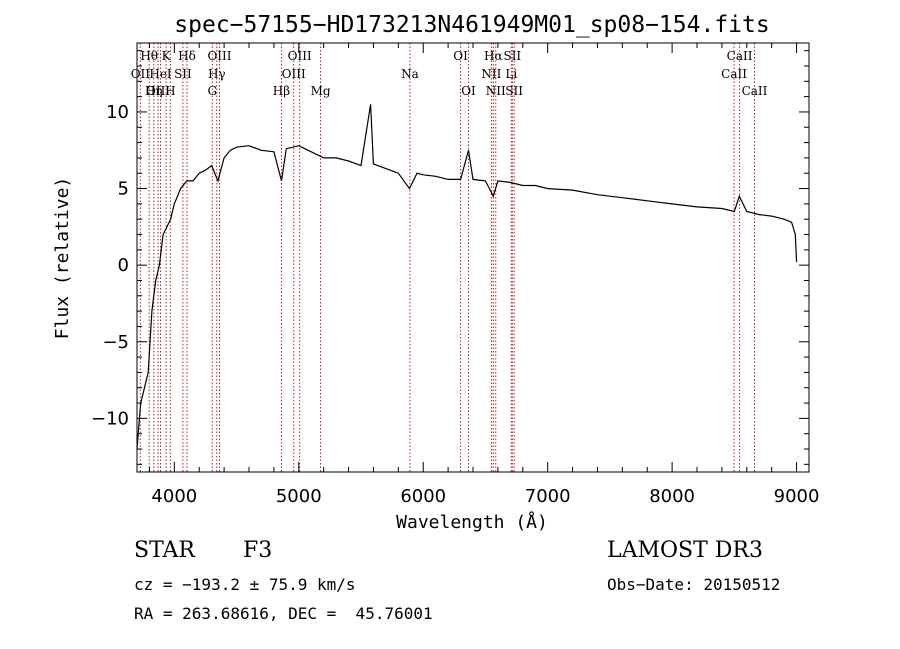 This screenshot has height=649, width=900. Describe the element at coordinates (170, 91) in the screenshot. I see `line-marker-label: H` at that location.